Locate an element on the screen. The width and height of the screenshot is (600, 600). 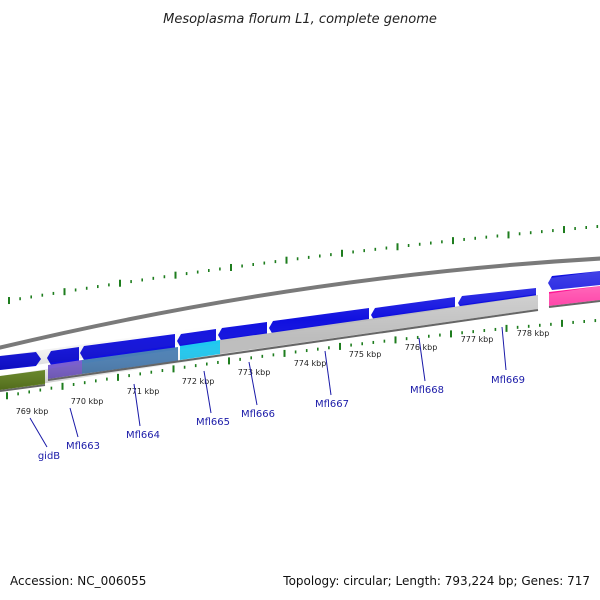
kbp-label: 773 kbp is located at coordinates (254, 372).